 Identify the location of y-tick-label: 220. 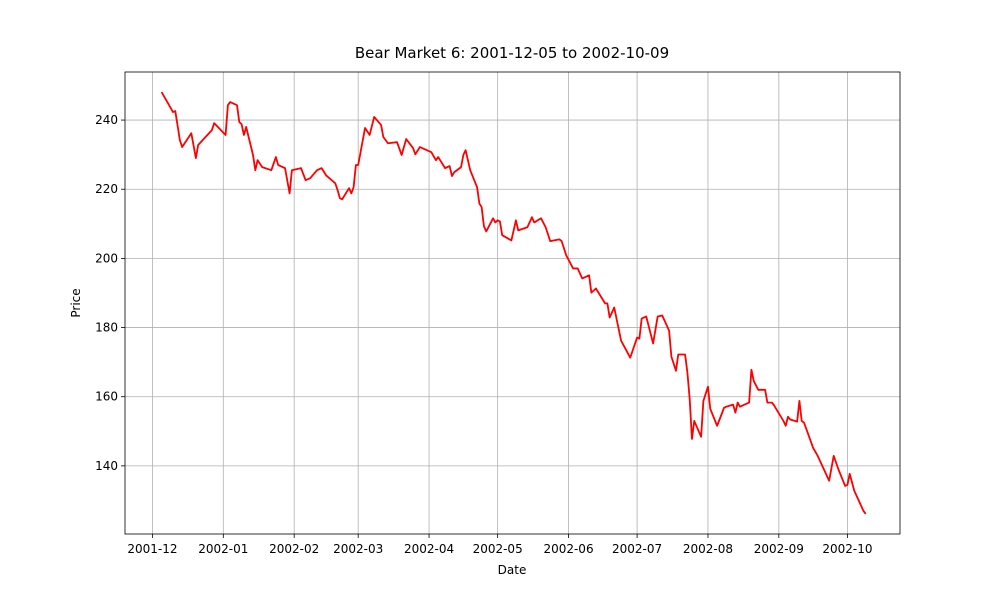
(106, 189).